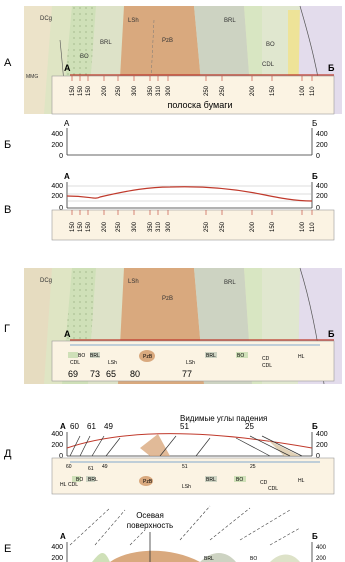 This screenshot has height=562, width=345. What do you see at coordinates (7, 329) in the screenshot?
I see `step-letter-g: Г` at bounding box center [7, 329].